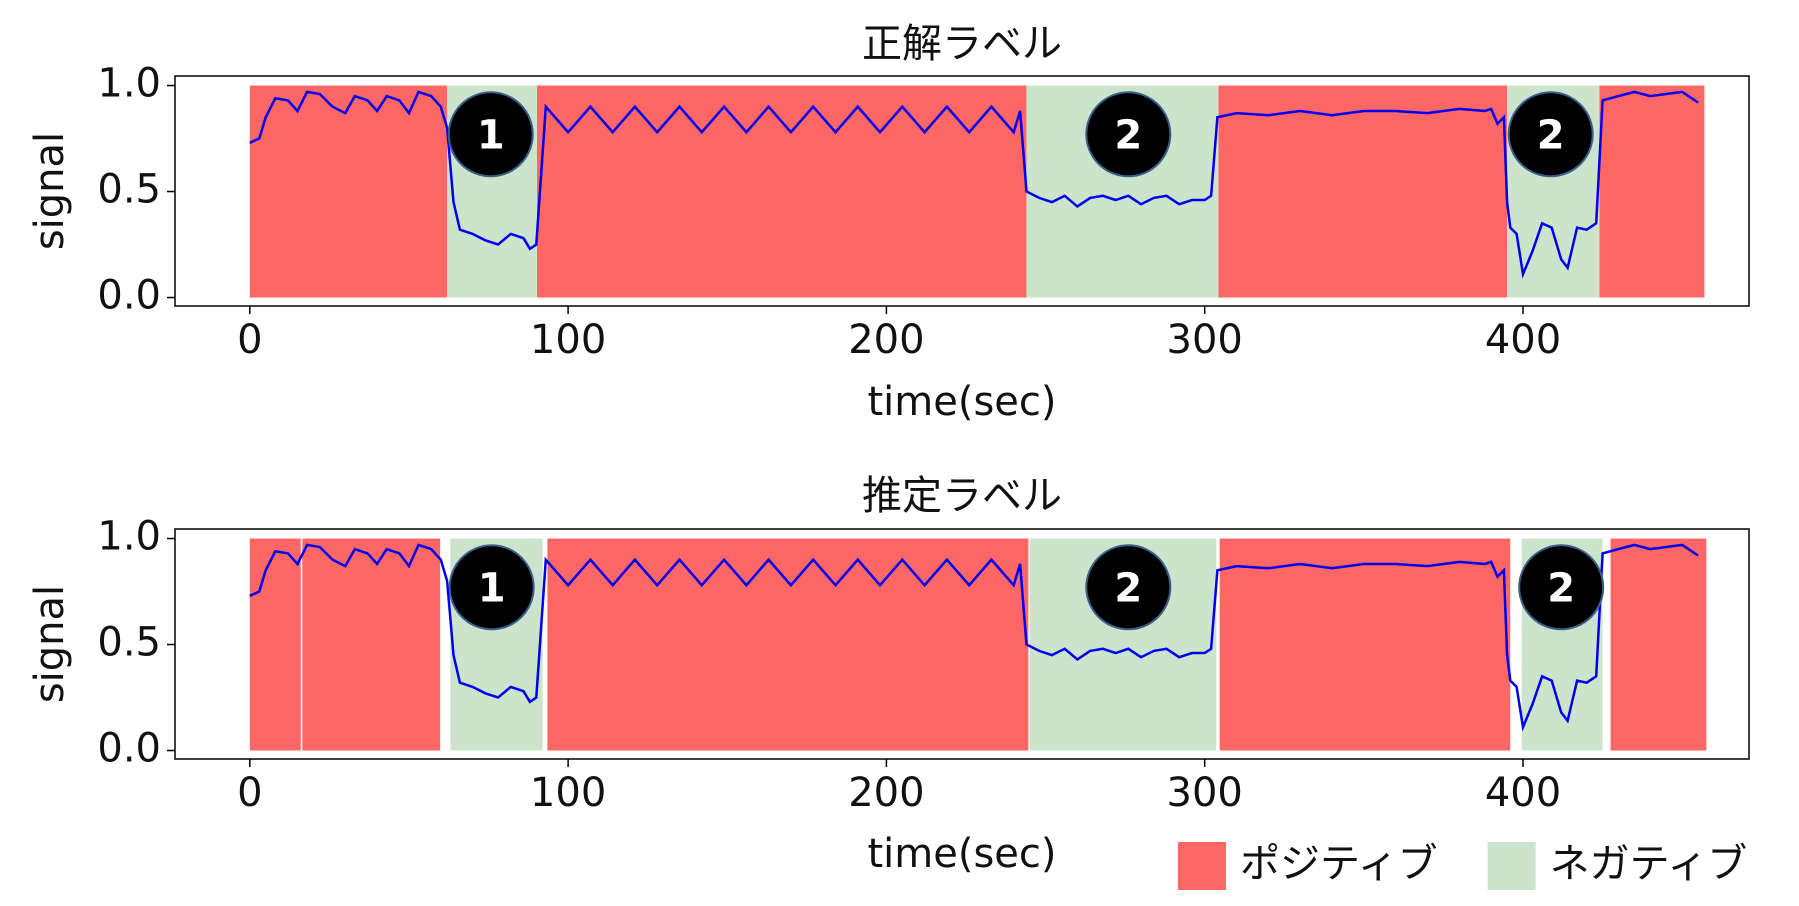 The width and height of the screenshot is (1799, 906). I want to click on chart-title: 推定ラベル, so click(962, 496).